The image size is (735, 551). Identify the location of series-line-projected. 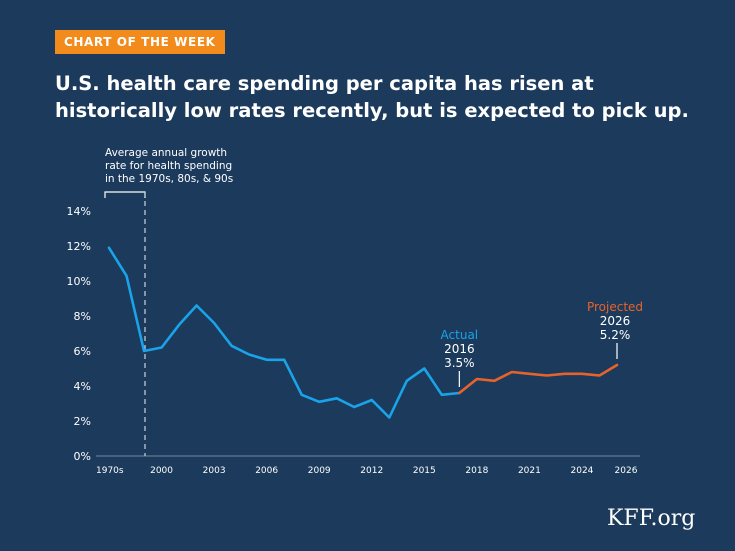
(538, 379).